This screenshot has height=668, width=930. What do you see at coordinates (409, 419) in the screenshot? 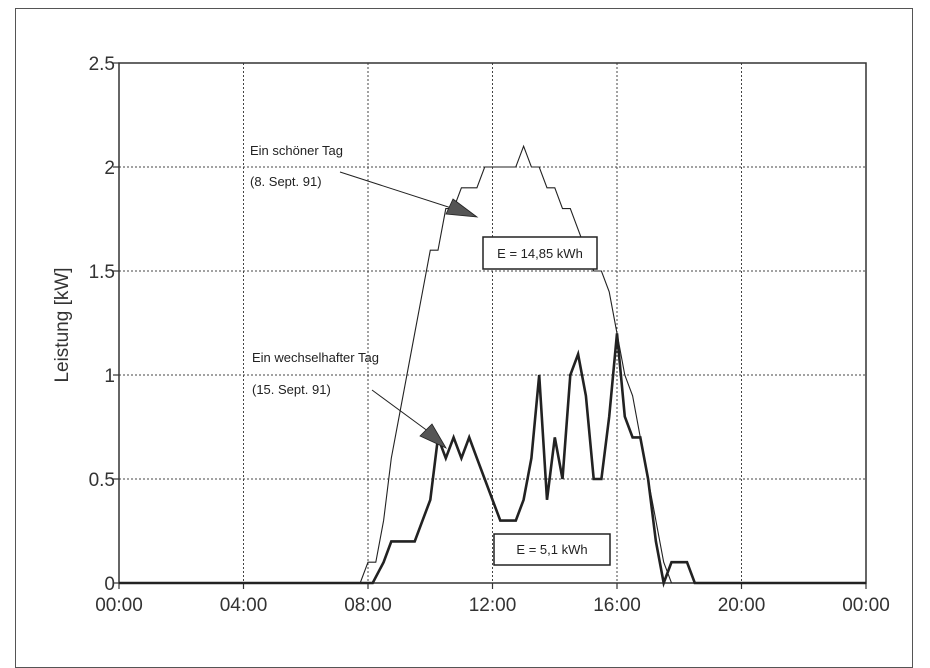
I see `variable-day-arrow` at bounding box center [409, 419].